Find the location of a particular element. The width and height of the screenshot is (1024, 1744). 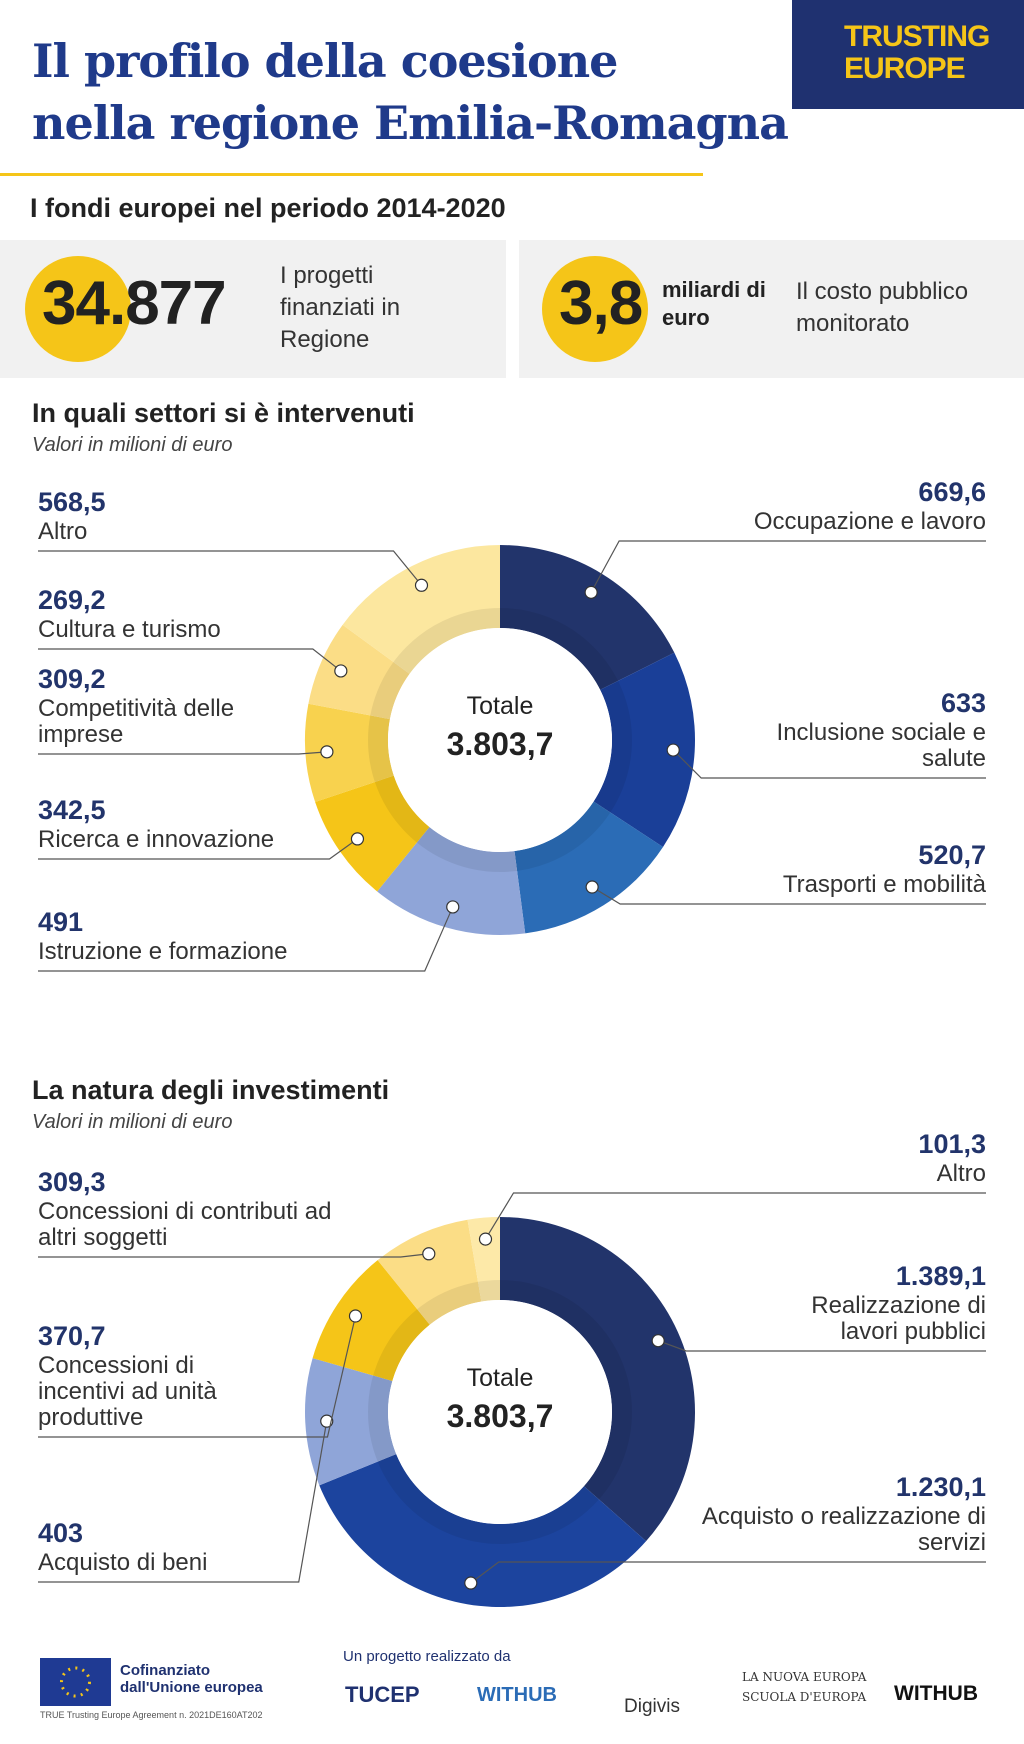

data-label: 491 Istruzione e formazione is located at coordinates (203, 935).